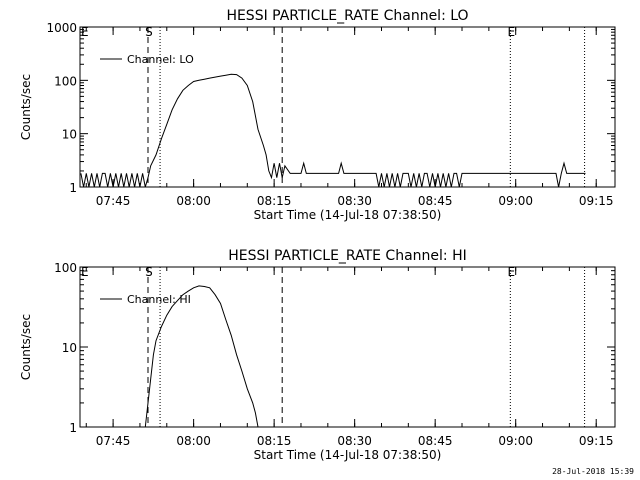 This screenshot has height=480, width=640. What do you see at coordinates (160, 59) in the screenshot?
I see `legend-label: Channel: LO` at bounding box center [160, 59].